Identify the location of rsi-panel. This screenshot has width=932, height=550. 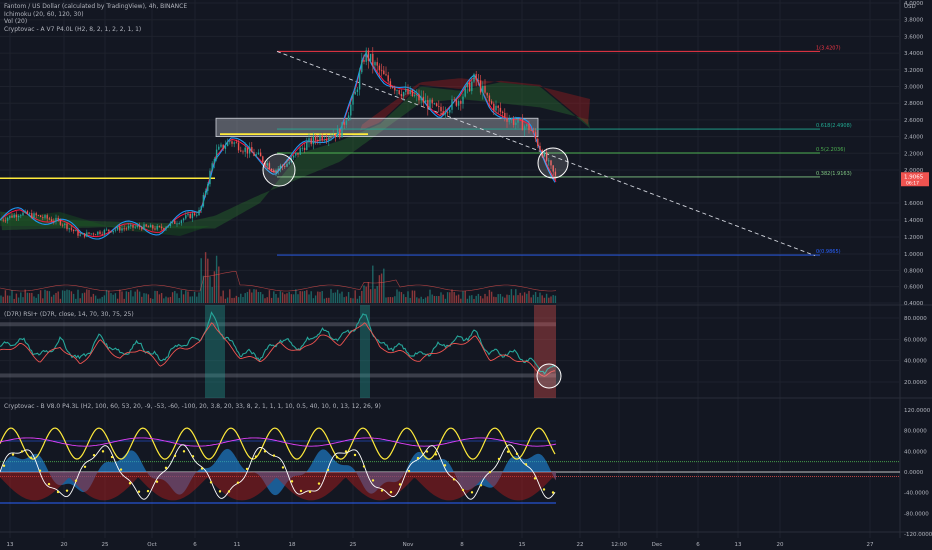
(281, 351).